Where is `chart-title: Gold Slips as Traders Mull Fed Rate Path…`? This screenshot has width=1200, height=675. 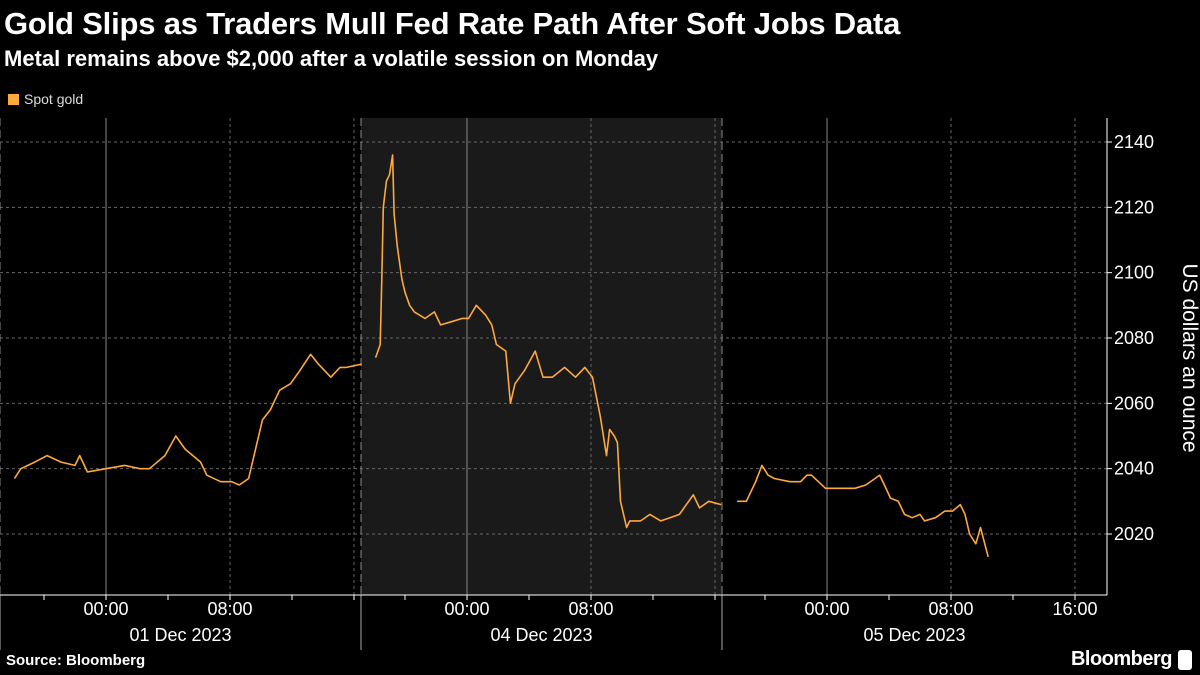
chart-title: Gold Slips as Traders Mull Fed Rate Path… is located at coordinates (452, 23).